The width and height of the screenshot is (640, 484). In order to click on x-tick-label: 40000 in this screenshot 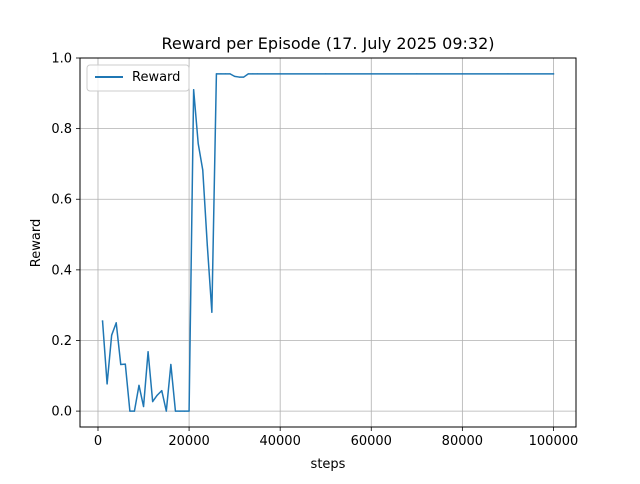, I will do `click(279, 441)`.